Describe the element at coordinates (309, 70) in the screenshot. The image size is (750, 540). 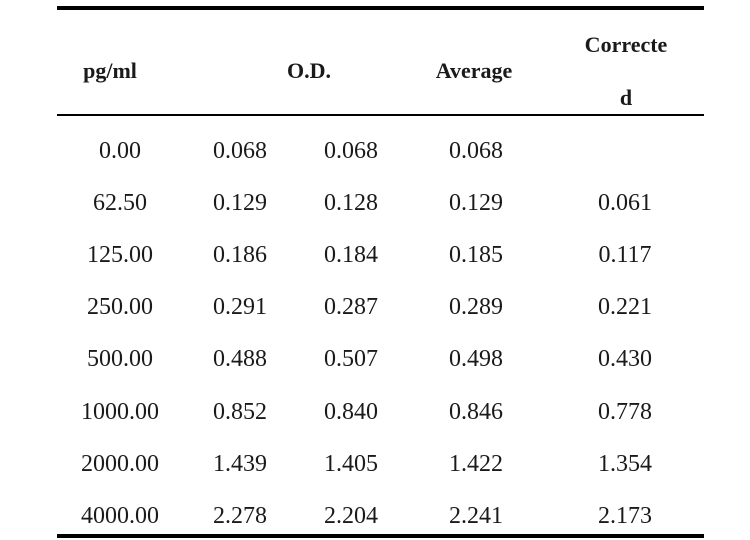
I see `header-od: O.D.` at that location.